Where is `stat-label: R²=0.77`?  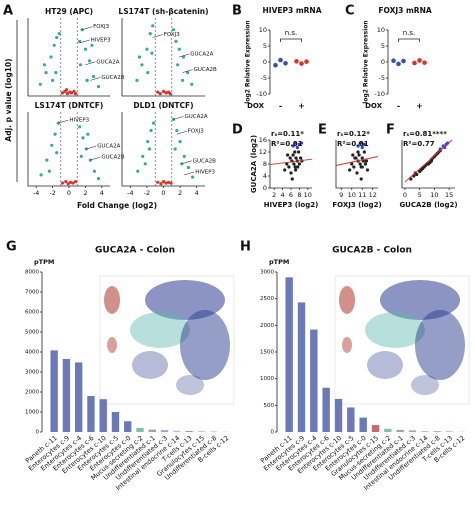 stat-label: R²=0.77 is located at coordinates (419, 144).